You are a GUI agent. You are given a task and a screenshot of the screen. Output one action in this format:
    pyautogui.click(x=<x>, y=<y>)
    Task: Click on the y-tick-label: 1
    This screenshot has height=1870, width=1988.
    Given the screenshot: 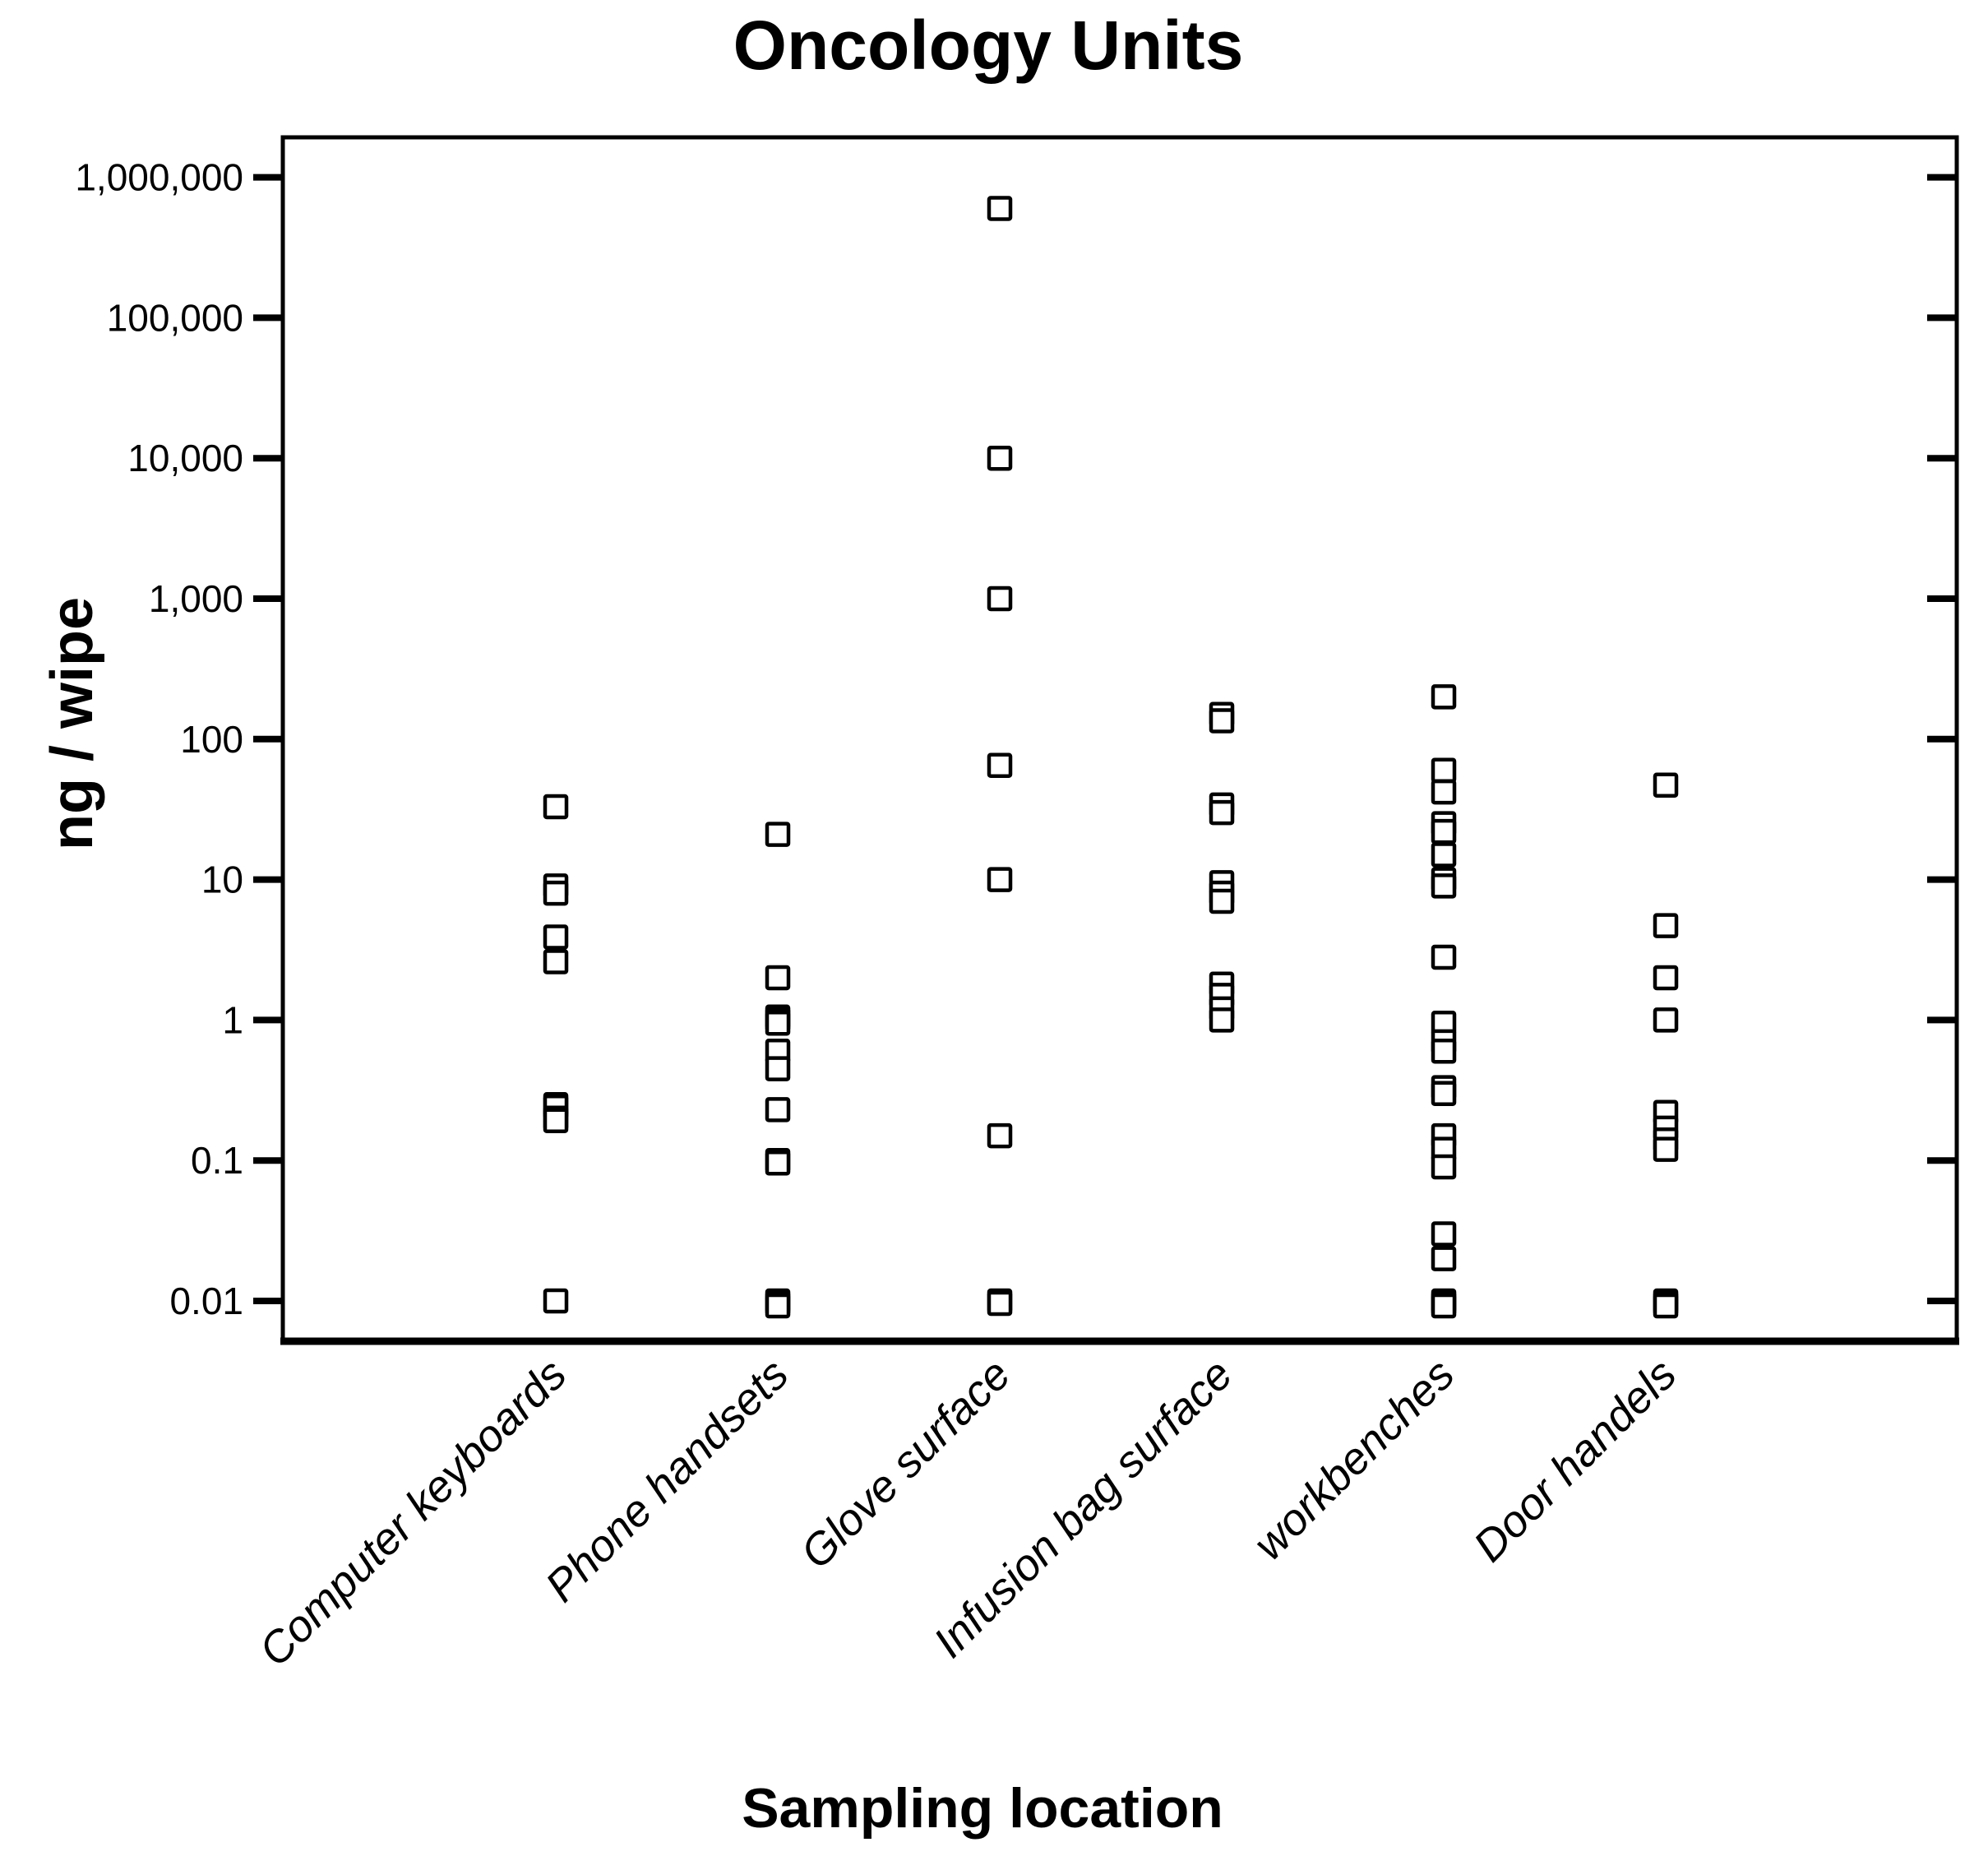 What is the action you would take?
    pyautogui.click(x=232, y=1019)
    